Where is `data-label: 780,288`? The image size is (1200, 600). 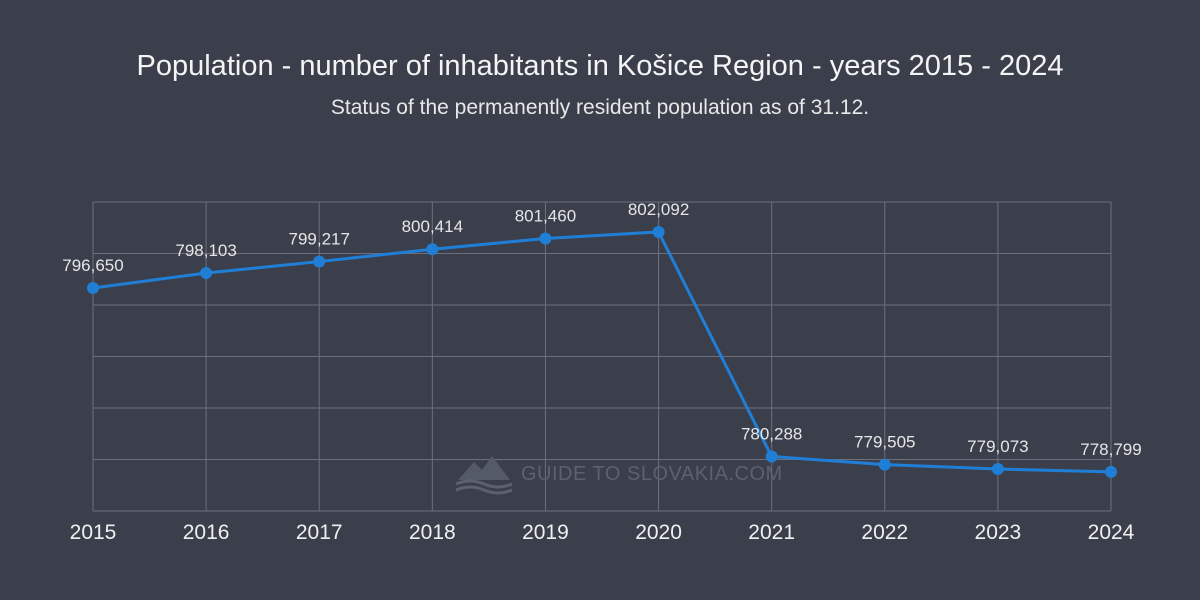
data-label: 780,288 is located at coordinates (771, 434).